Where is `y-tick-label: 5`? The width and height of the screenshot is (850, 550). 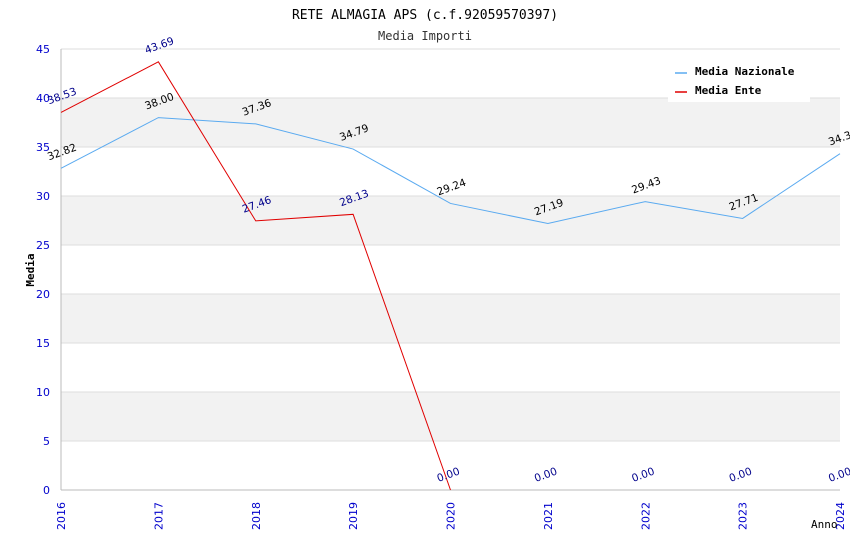
y-tick-label: 5 is located at coordinates (46, 441).